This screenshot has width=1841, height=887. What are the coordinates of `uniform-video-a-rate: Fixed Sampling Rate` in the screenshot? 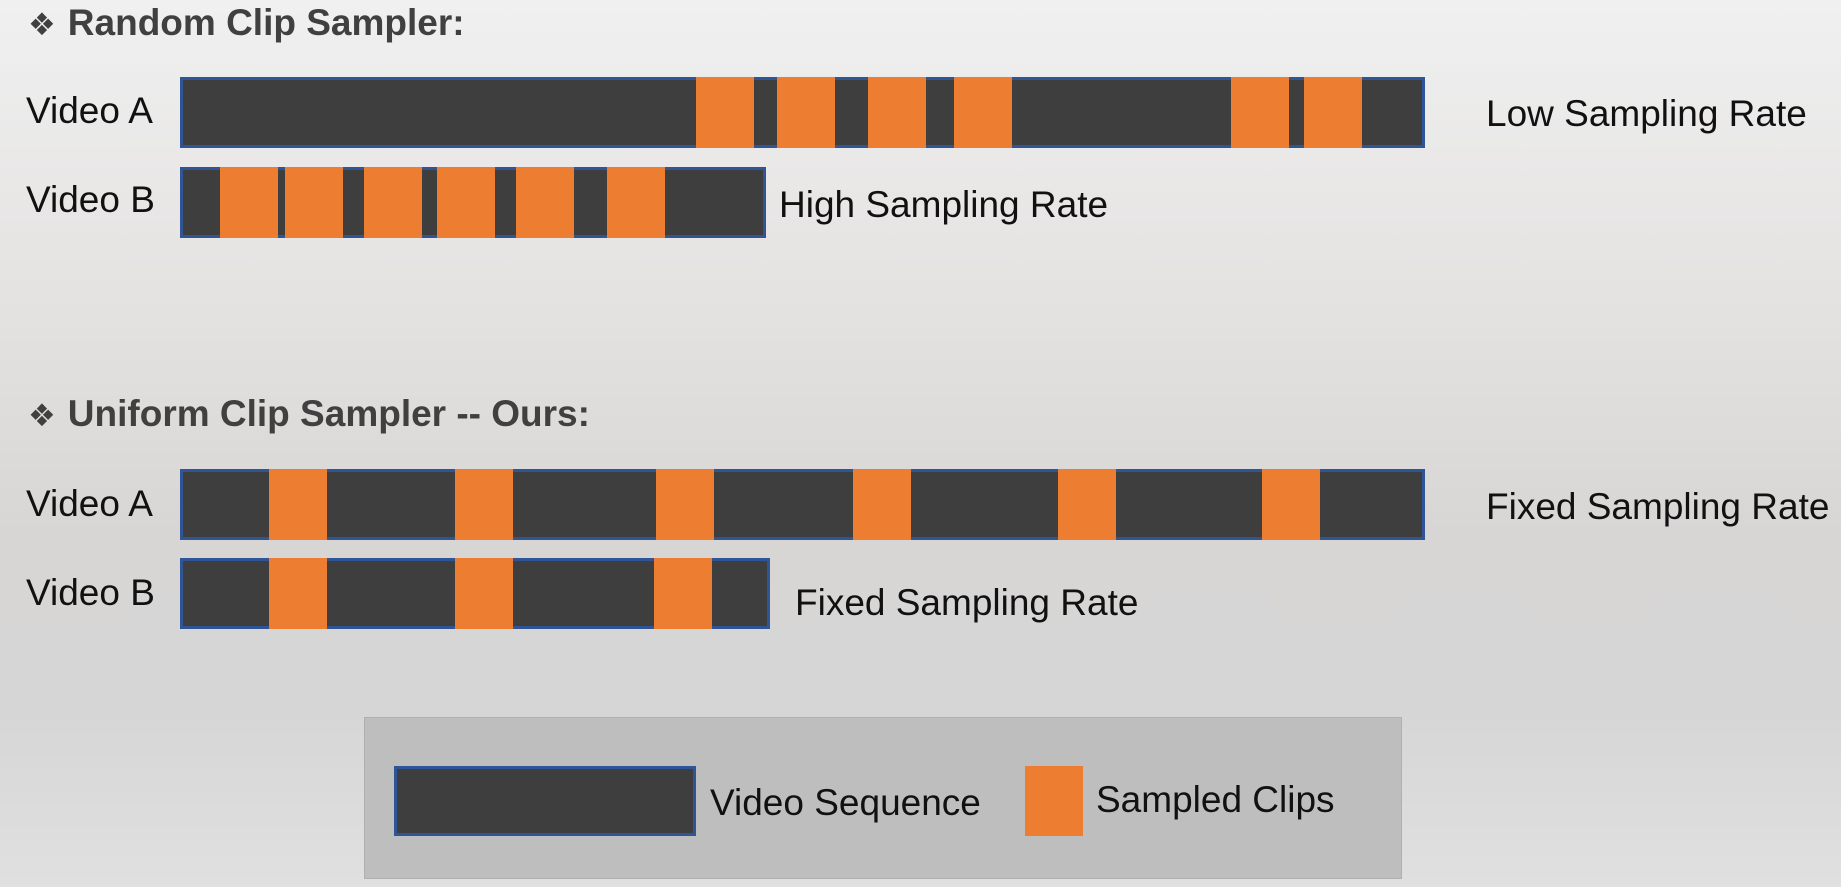 It's located at (1658, 506).